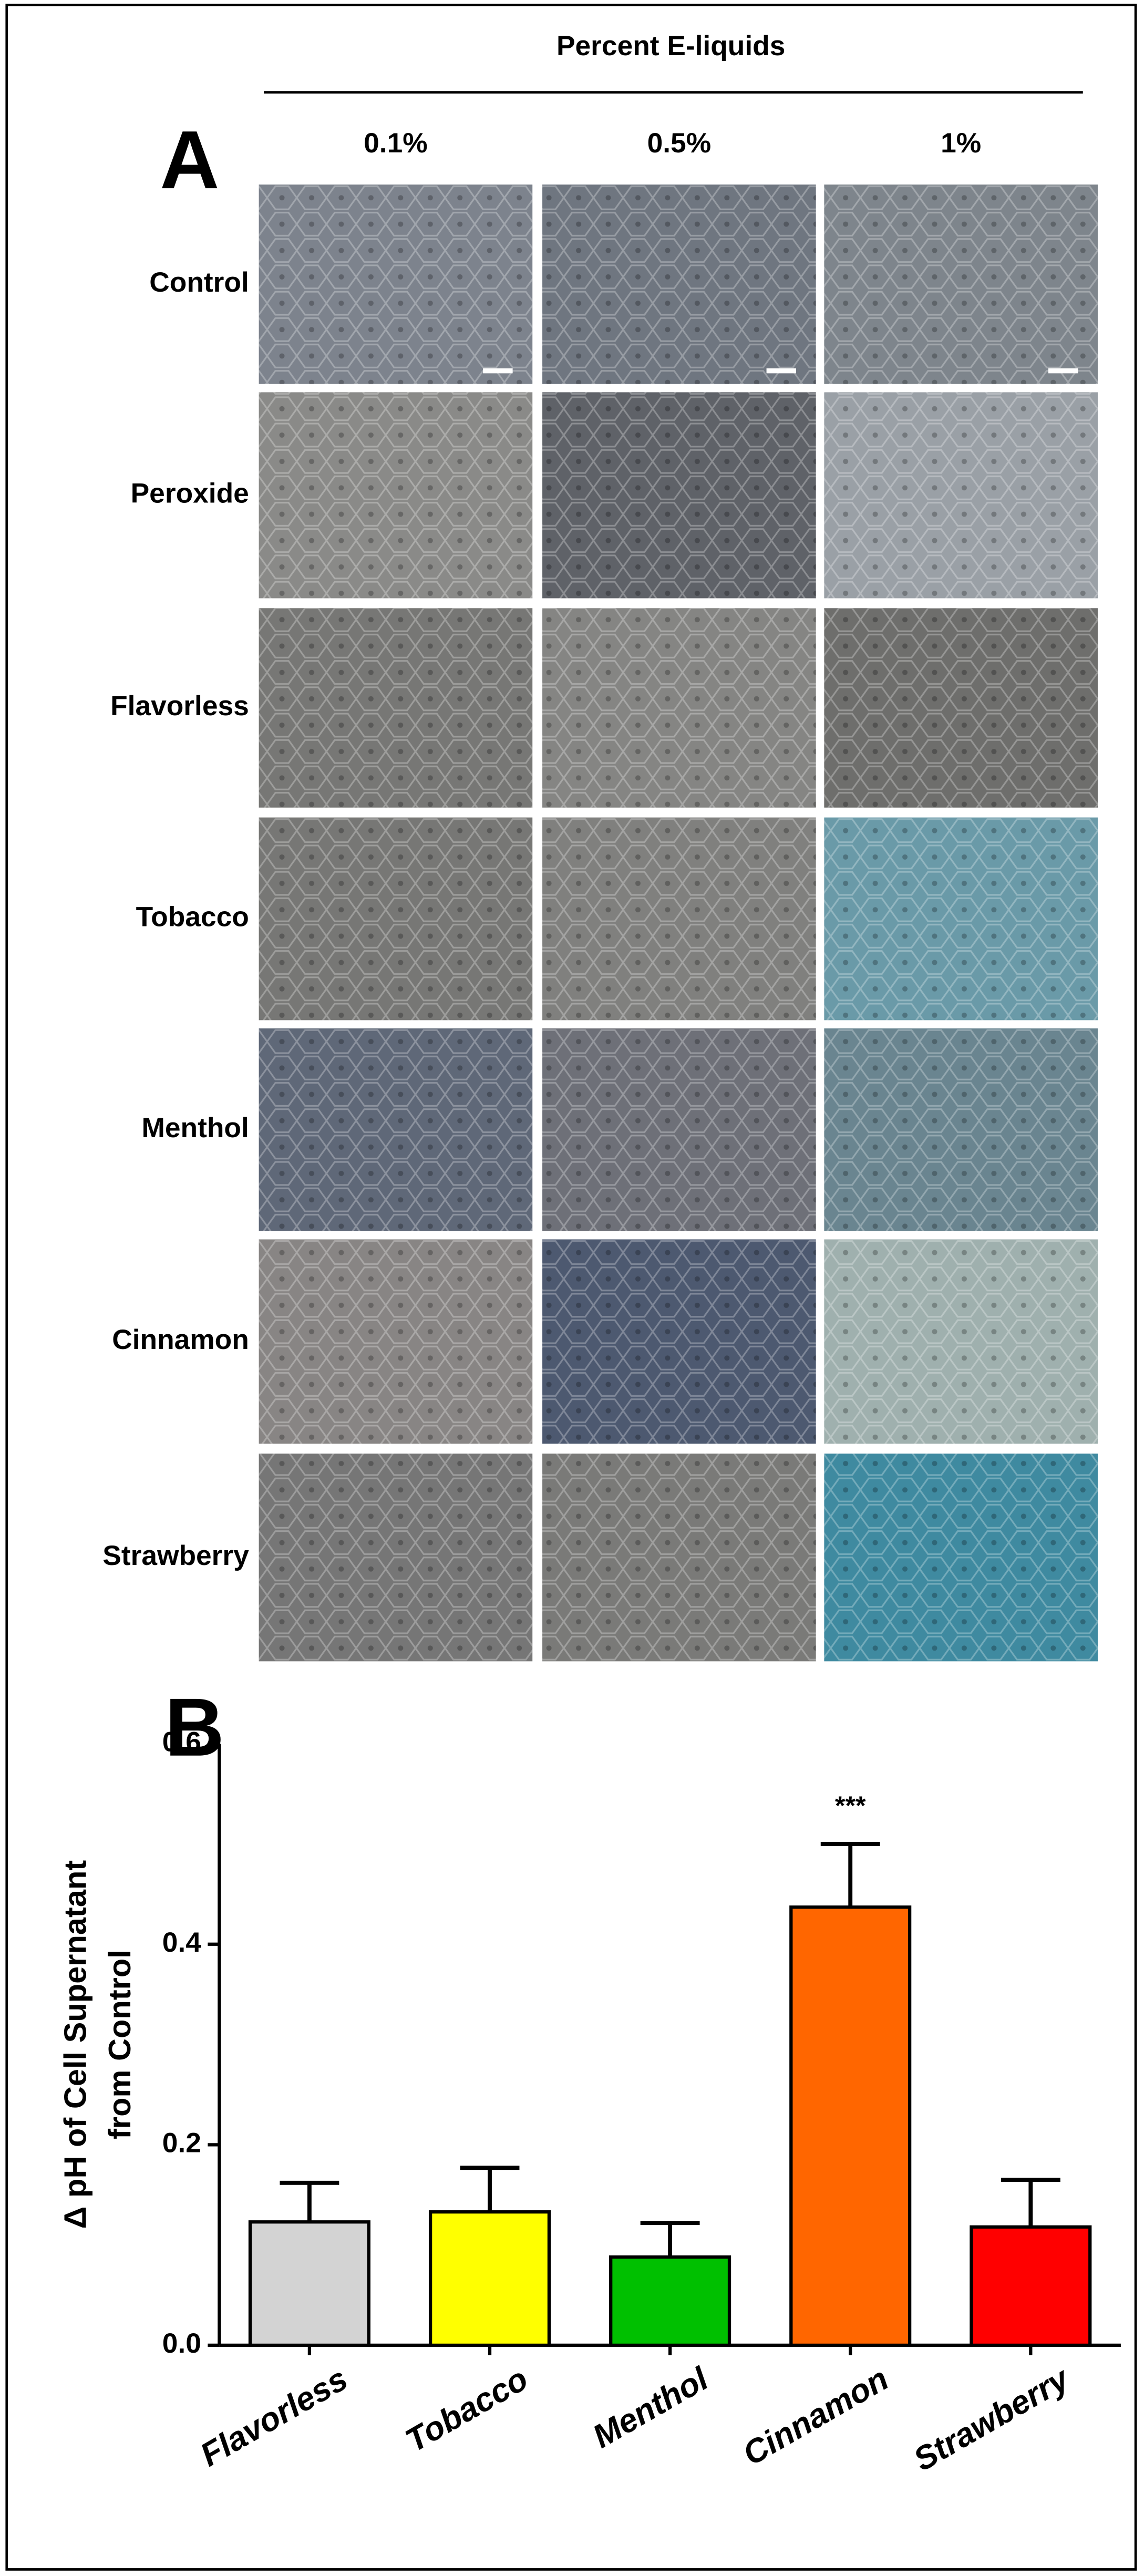 Image resolution: width=1144 pixels, height=2576 pixels. What do you see at coordinates (180, 1339) in the screenshot?
I see `row-label: Cinnamon` at bounding box center [180, 1339].